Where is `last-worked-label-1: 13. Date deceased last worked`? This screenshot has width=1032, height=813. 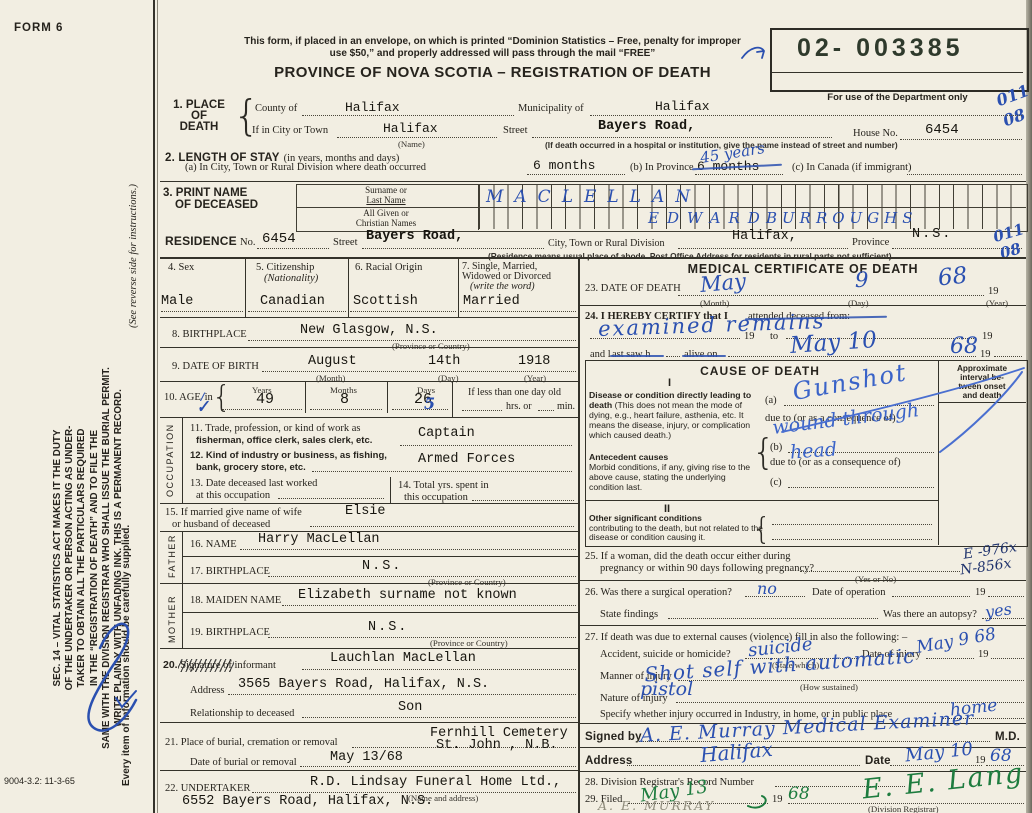
last-worked-label-1: 13. Date deceased last worked is located at coordinates (254, 483).